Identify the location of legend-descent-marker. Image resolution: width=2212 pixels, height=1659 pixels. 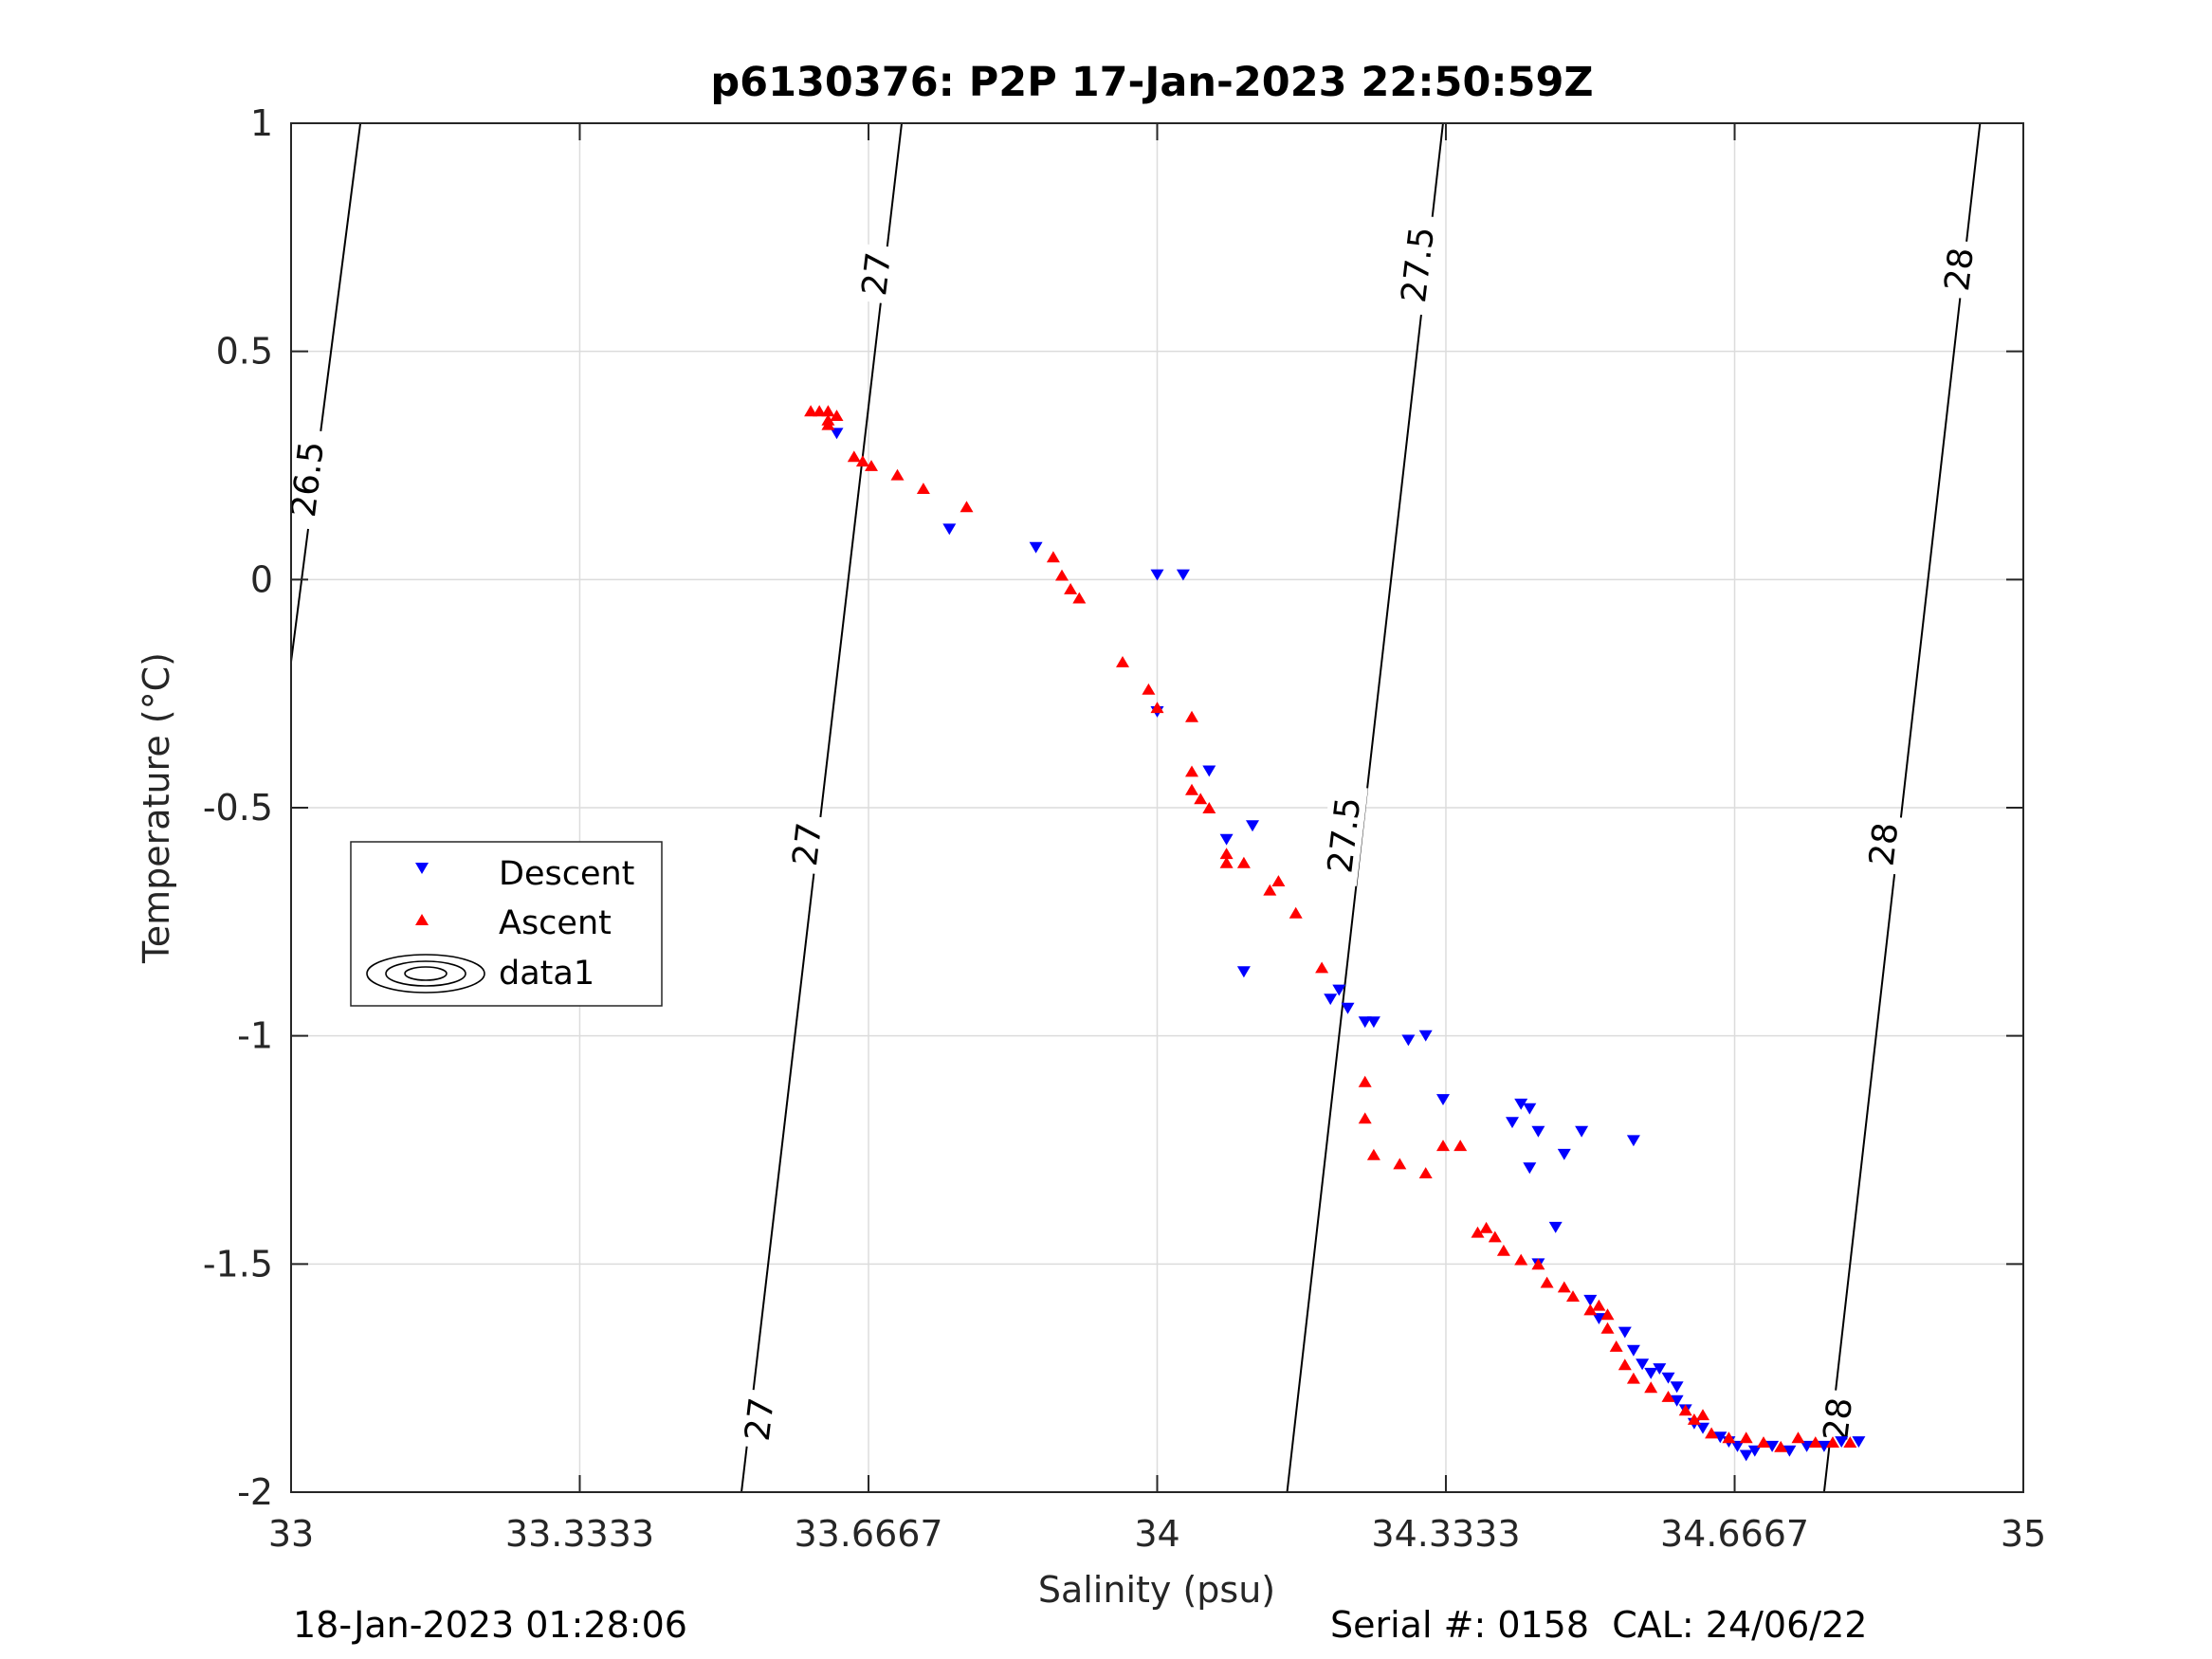
(422, 868).